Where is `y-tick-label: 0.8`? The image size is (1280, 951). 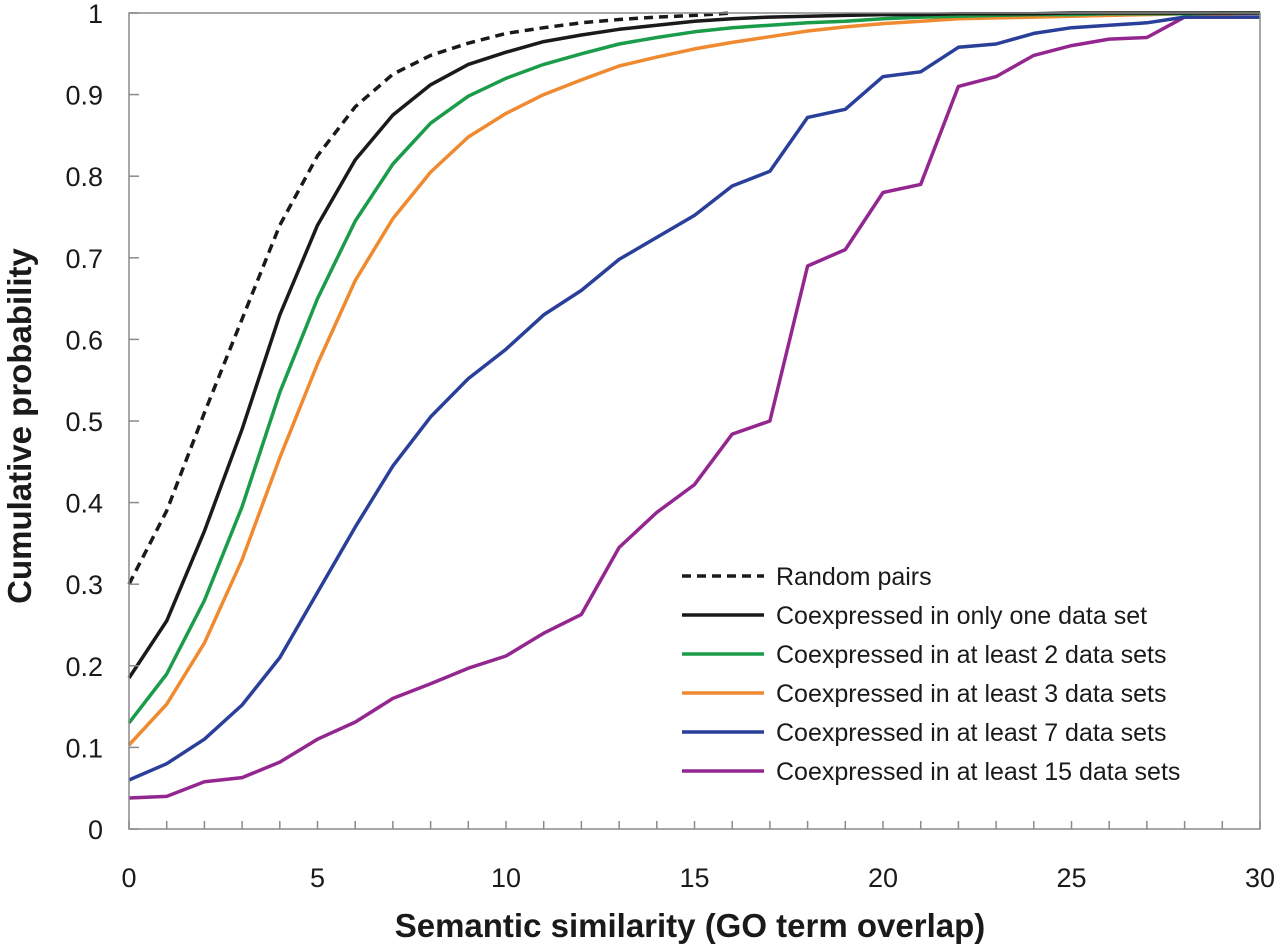 y-tick-label: 0.8 is located at coordinates (84, 177).